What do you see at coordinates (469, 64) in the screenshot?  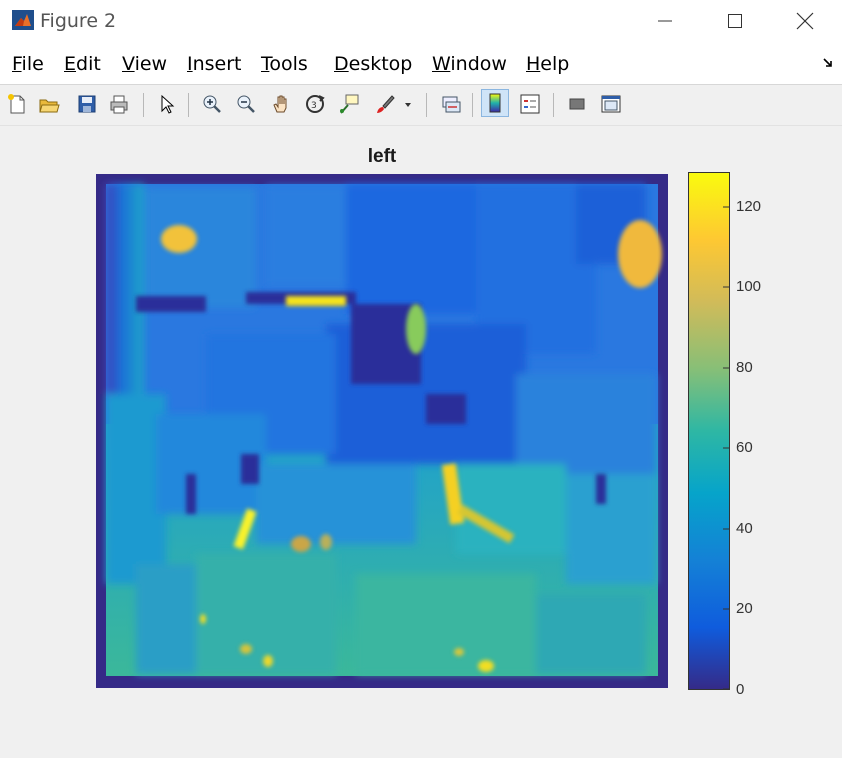 I see `menu-window: Window` at bounding box center [469, 64].